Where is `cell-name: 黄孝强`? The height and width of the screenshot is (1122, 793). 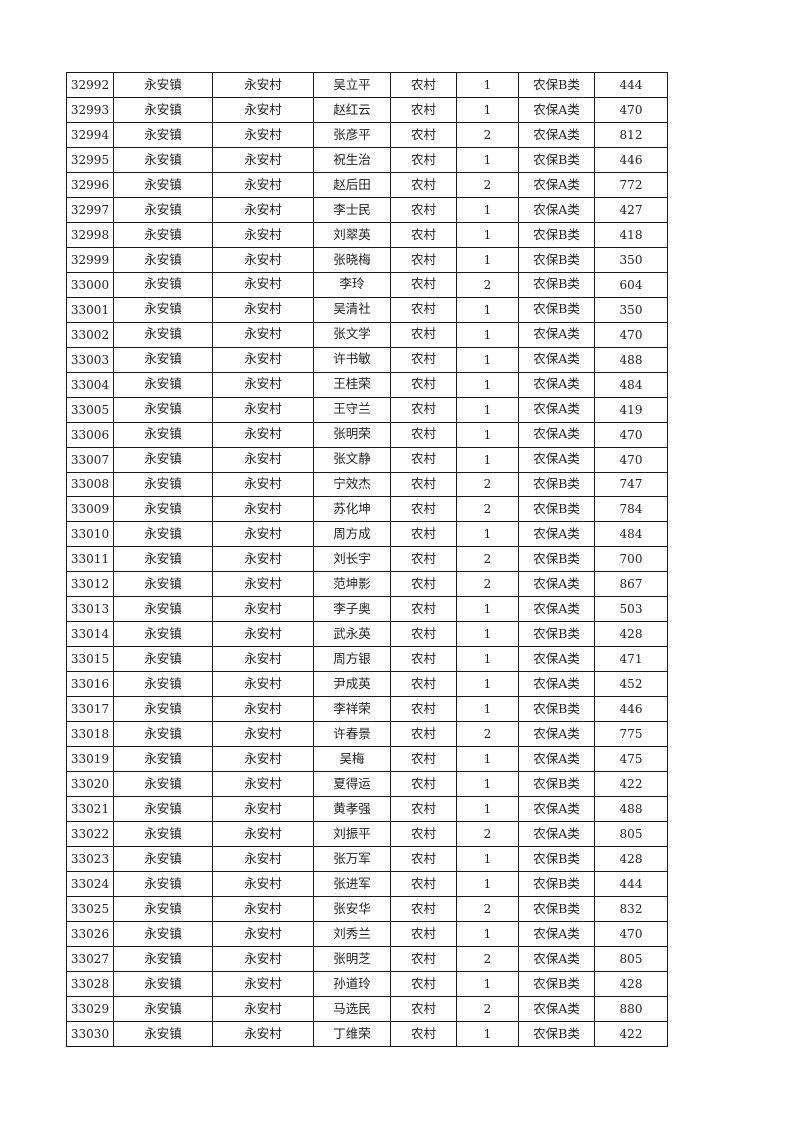
cell-name: 黄孝强 is located at coordinates (352, 809).